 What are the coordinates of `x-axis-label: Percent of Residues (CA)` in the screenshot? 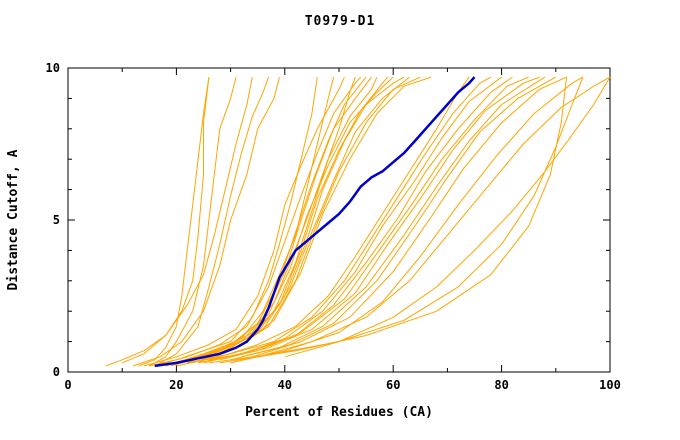 It's located at (339, 412).